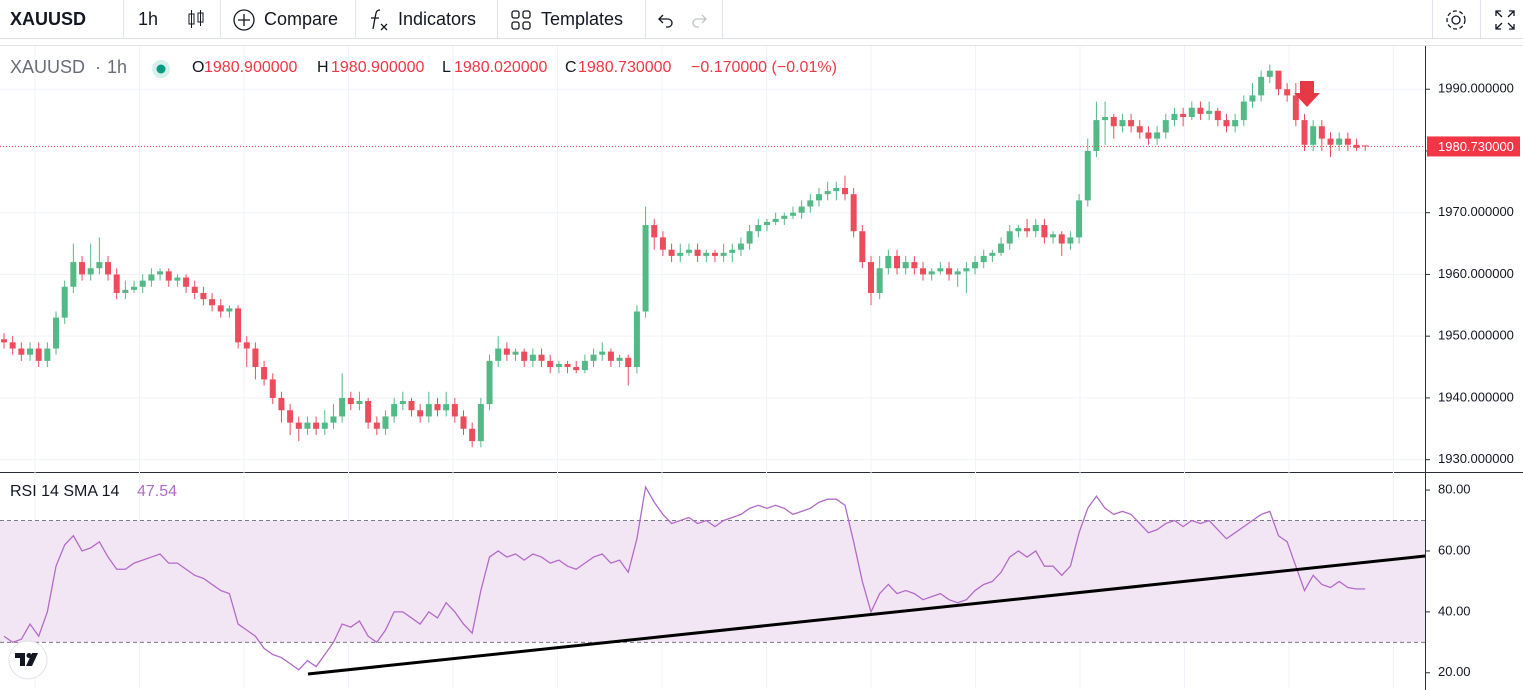 Image resolution: width=1523 pixels, height=690 pixels. What do you see at coordinates (501, 67) in the screenshot?
I see `legend-low: 1980.020000` at bounding box center [501, 67].